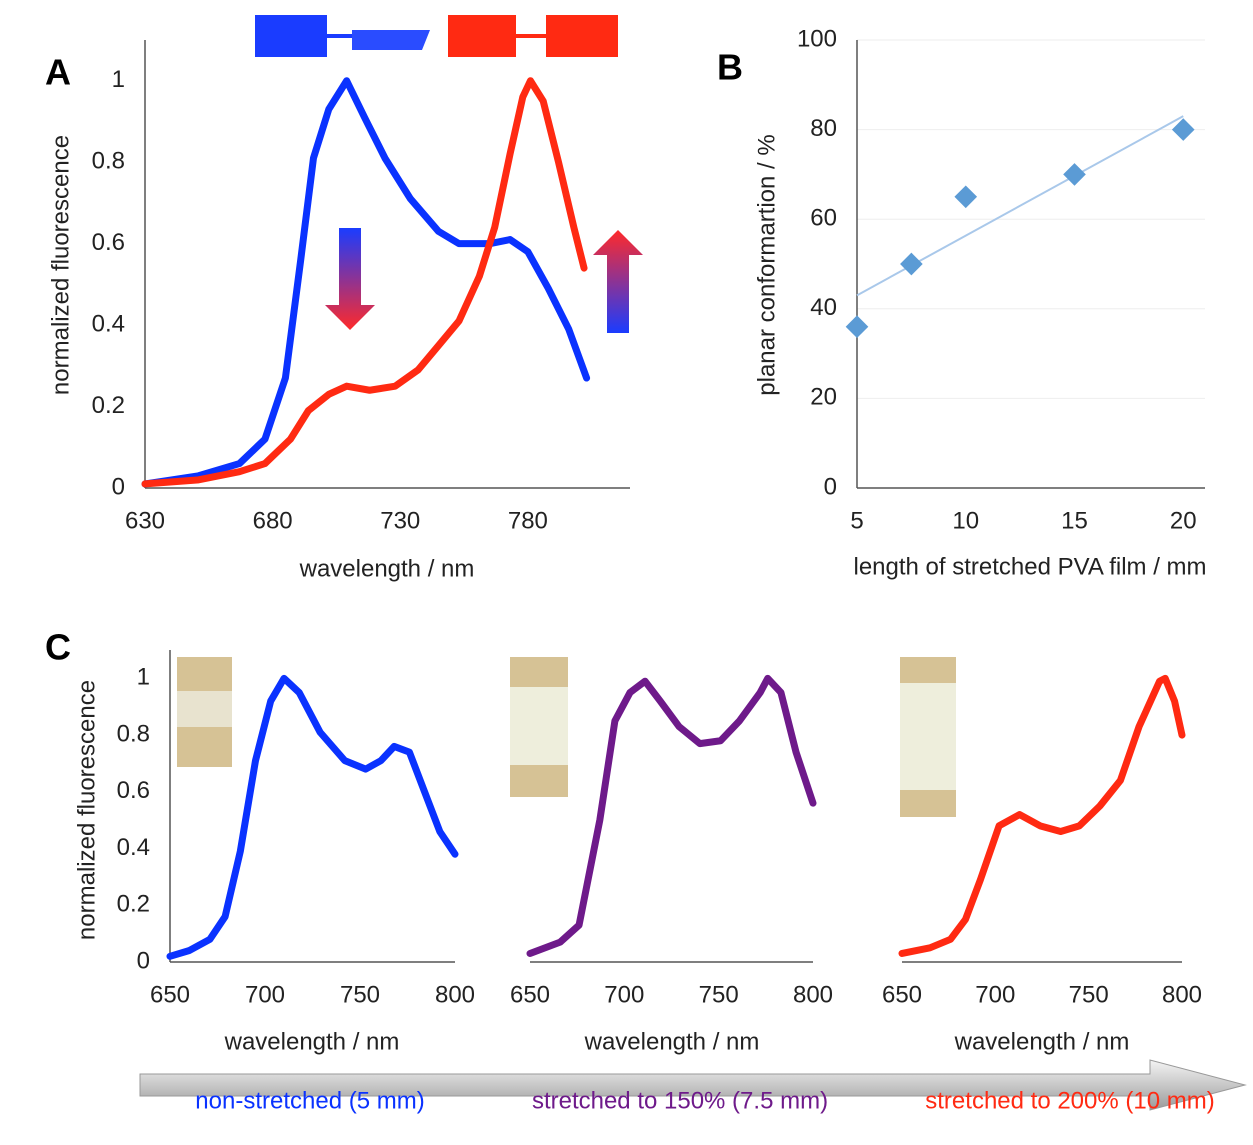 The height and width of the screenshot is (1145, 1253). Describe the element at coordinates (680, 1100) in the screenshot. I see `condition-caption: stretched to 150% (7.5 mm)` at that location.